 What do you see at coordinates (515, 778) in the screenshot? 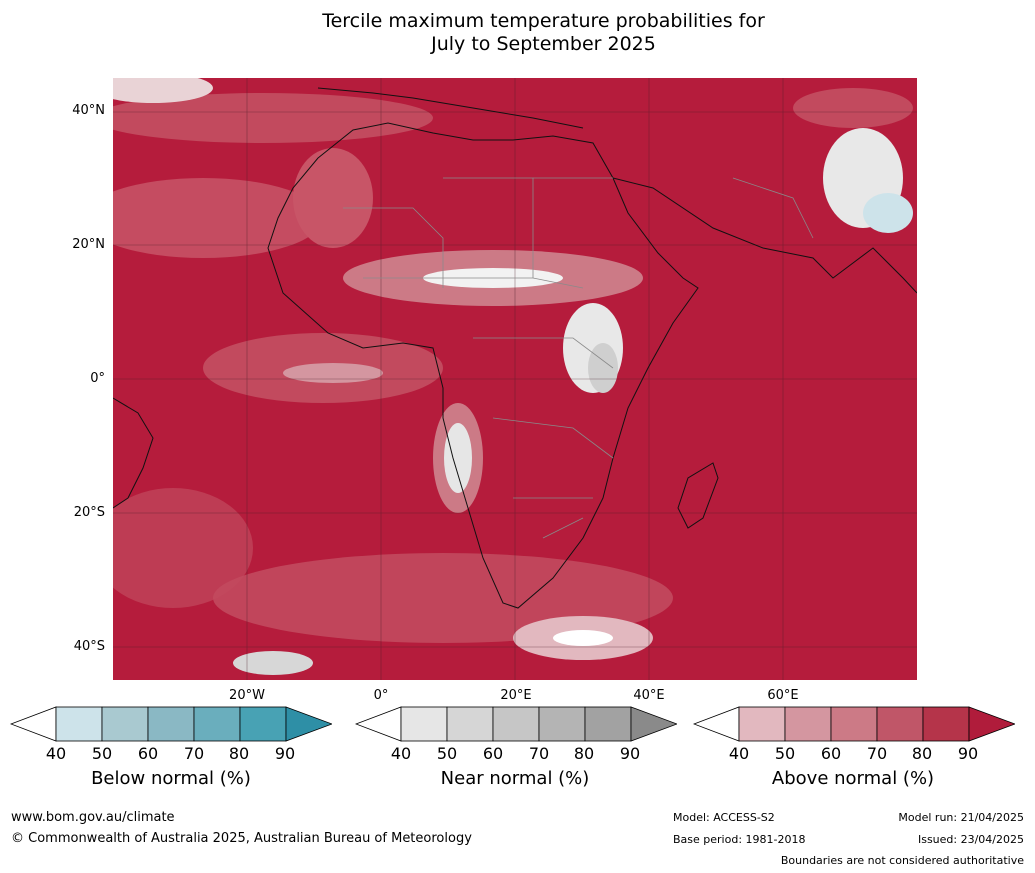
I see `colorbar-near-label: Near normal (%)` at bounding box center [515, 778].